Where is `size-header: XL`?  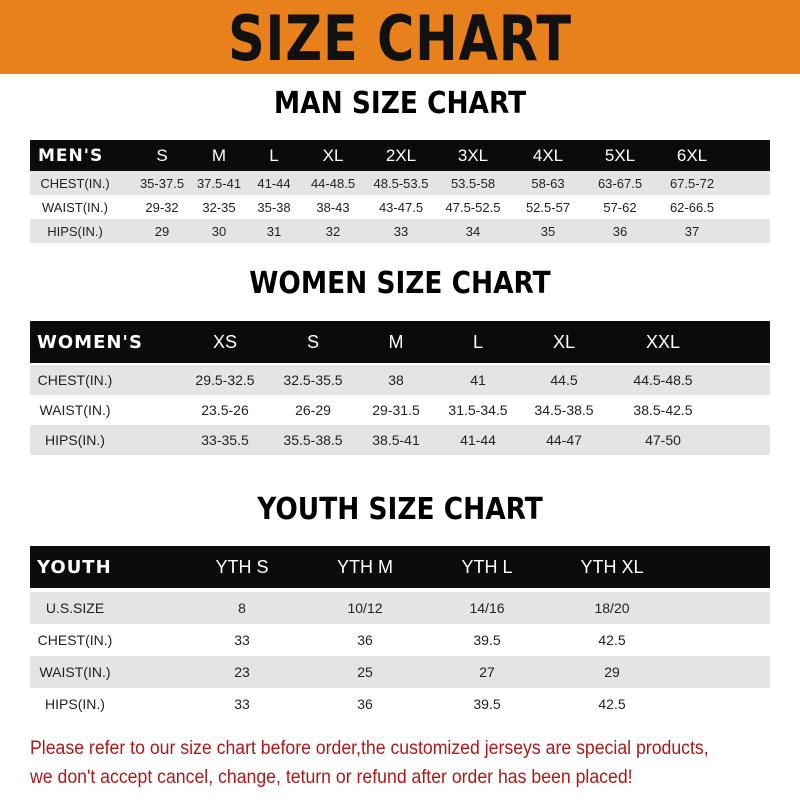 size-header: XL is located at coordinates (564, 341).